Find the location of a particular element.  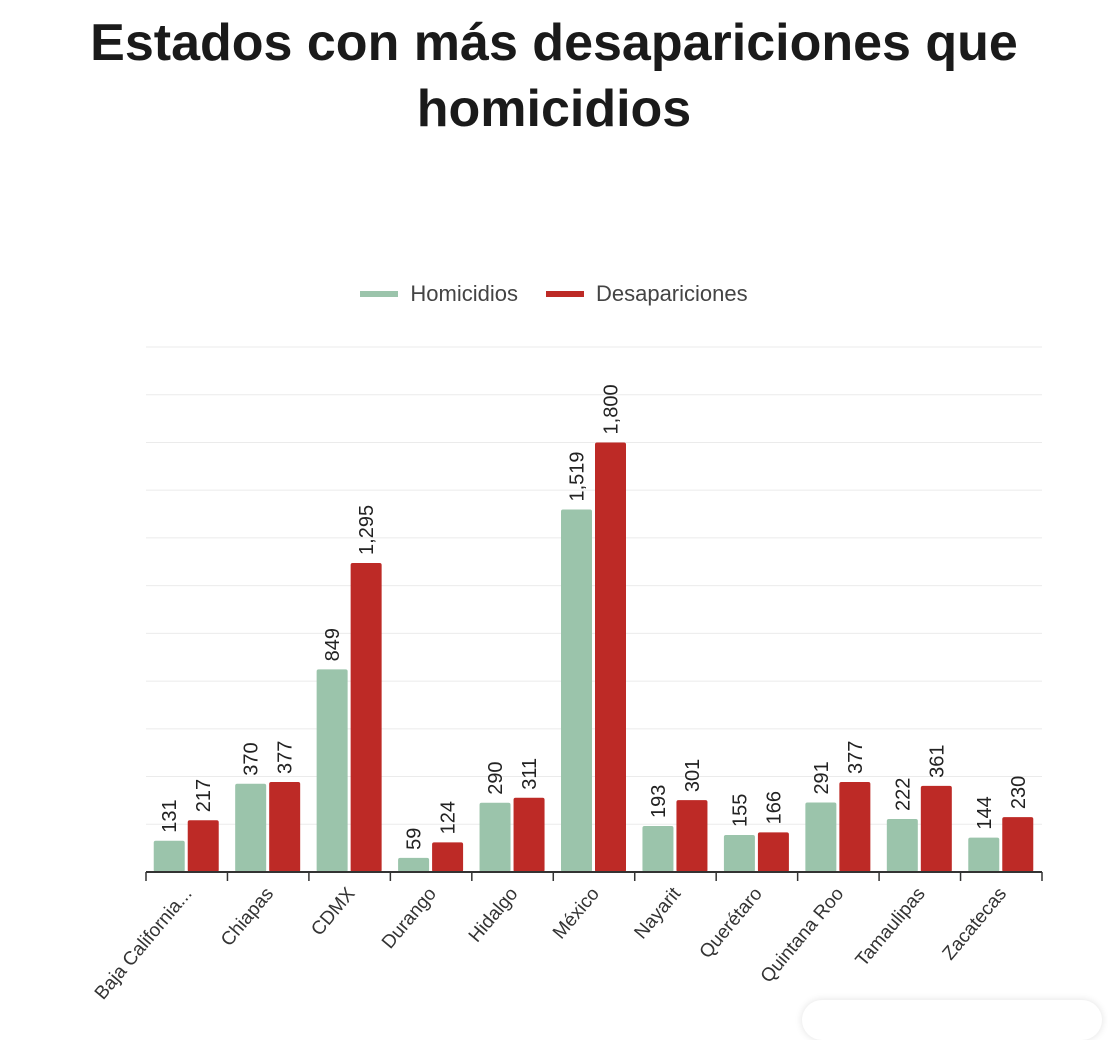

data-label-desapariciones-3: 124 is located at coordinates (449, 817).